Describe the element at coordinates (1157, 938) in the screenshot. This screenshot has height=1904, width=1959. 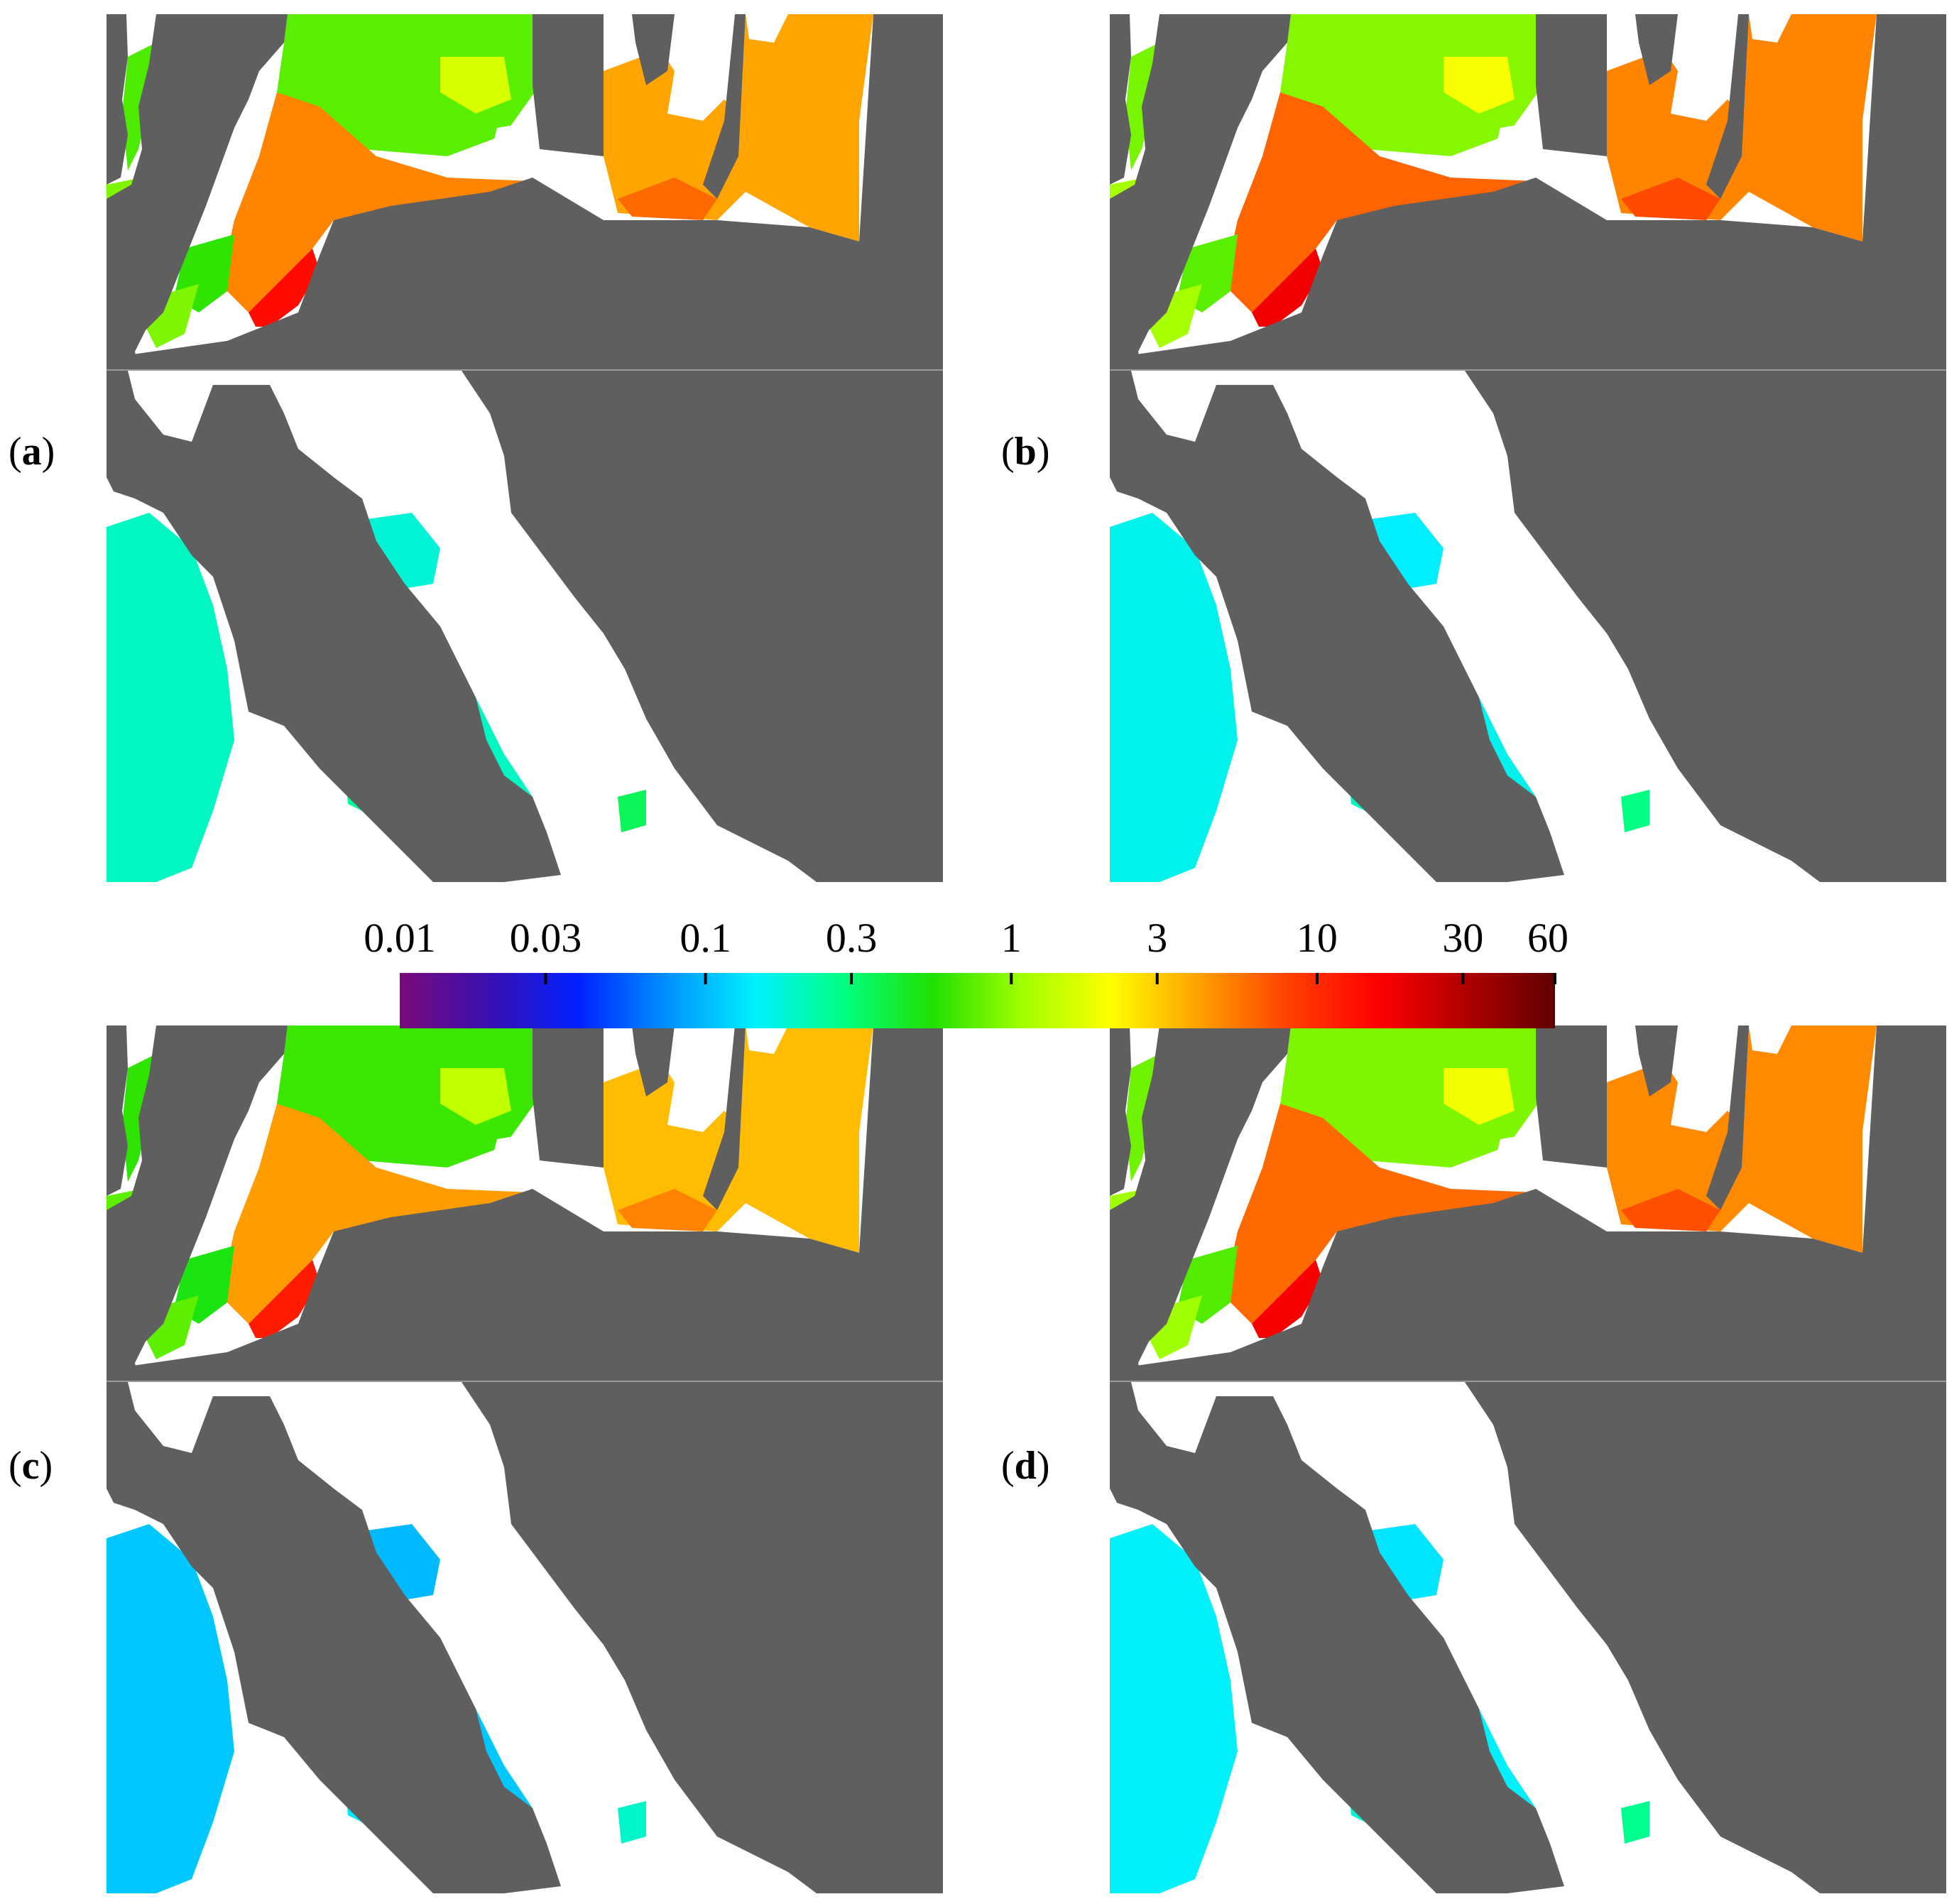
I see `colorbar-tick-label: 3` at that location.